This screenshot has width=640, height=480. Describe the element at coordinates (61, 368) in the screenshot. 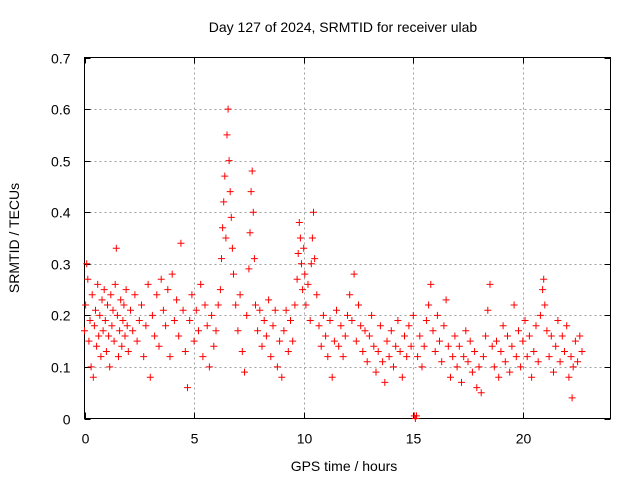

I see `y-tick-label: 0.1` at that location.